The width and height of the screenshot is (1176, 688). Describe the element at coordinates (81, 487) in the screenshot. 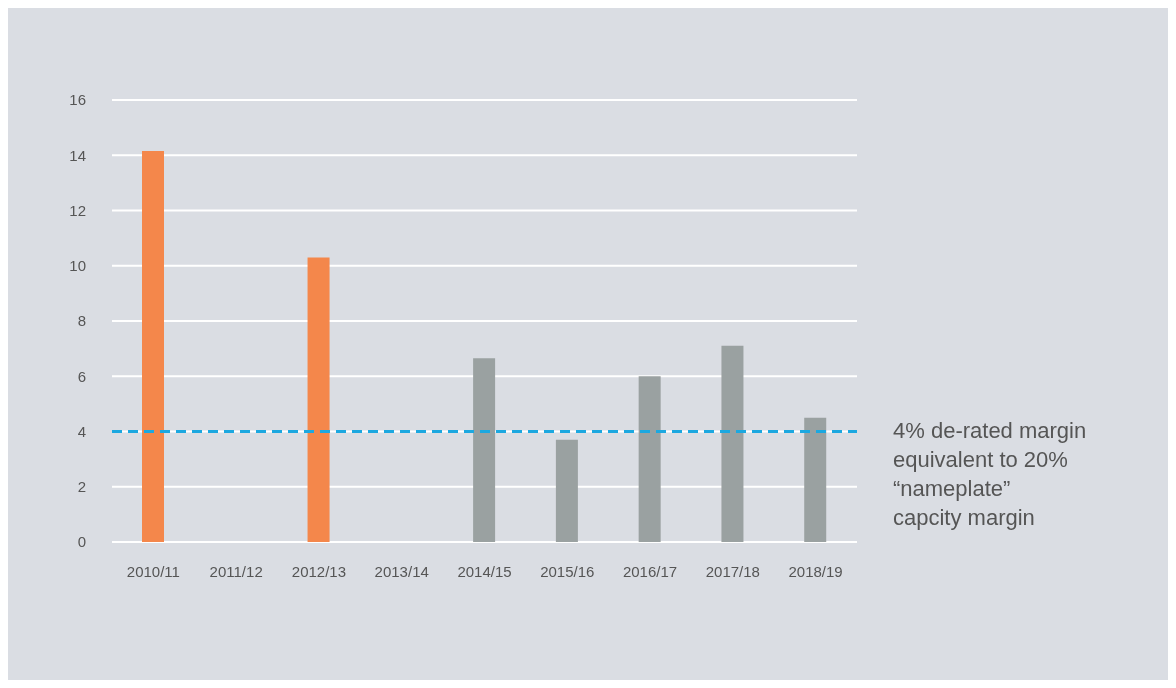

I see `y-tick-label: 2` at that location.